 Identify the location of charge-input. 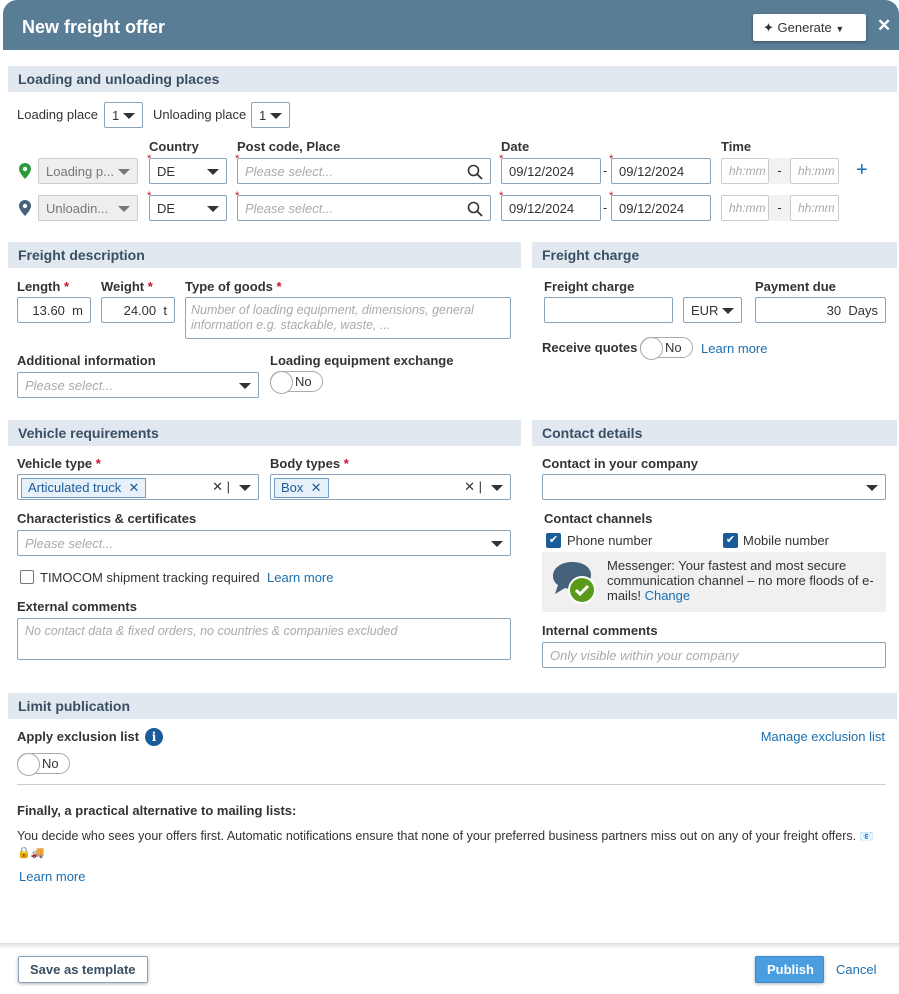
(608, 310).